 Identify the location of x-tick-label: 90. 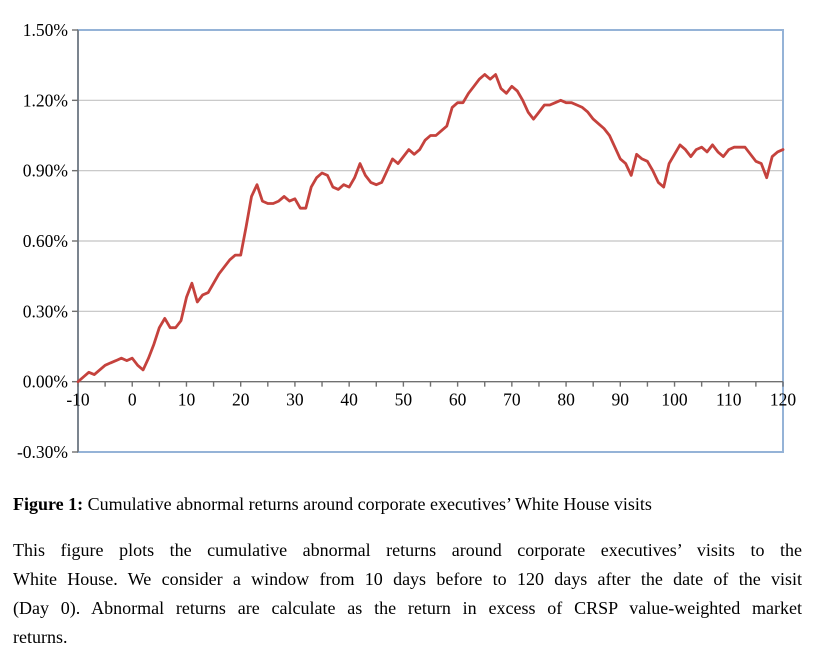
(621, 400).